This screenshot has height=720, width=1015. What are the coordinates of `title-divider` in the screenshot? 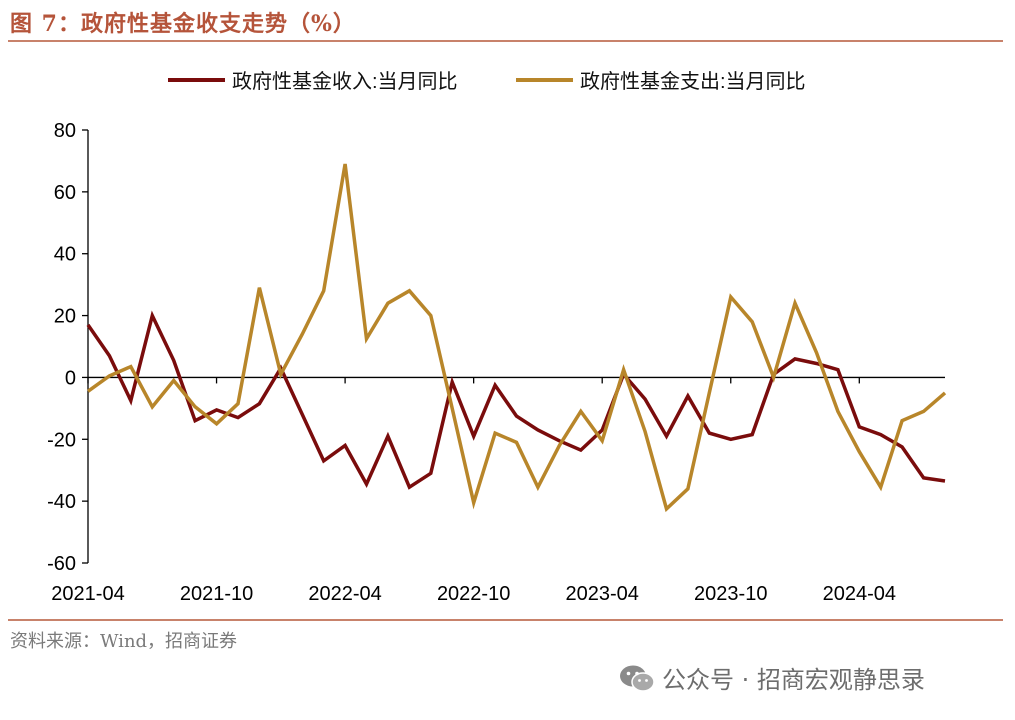 It's located at (505, 41).